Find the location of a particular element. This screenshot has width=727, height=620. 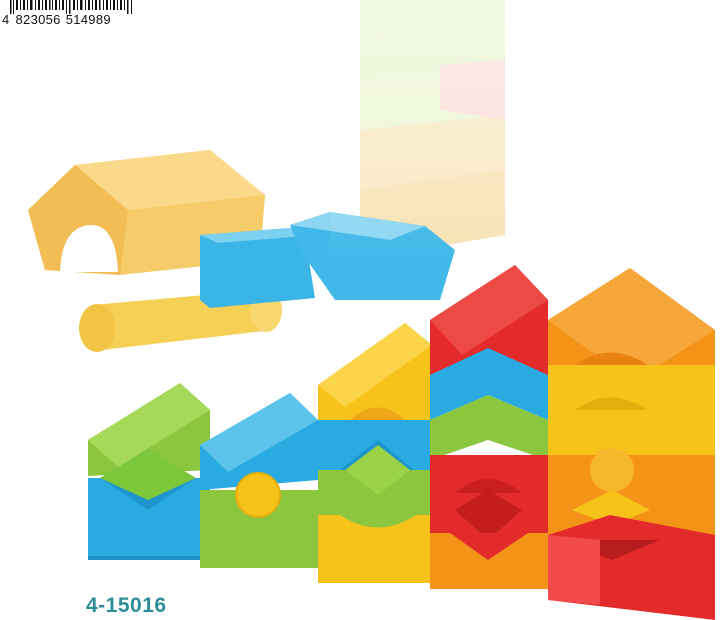

barcode-group-2: 514989 is located at coordinates (88, 19).